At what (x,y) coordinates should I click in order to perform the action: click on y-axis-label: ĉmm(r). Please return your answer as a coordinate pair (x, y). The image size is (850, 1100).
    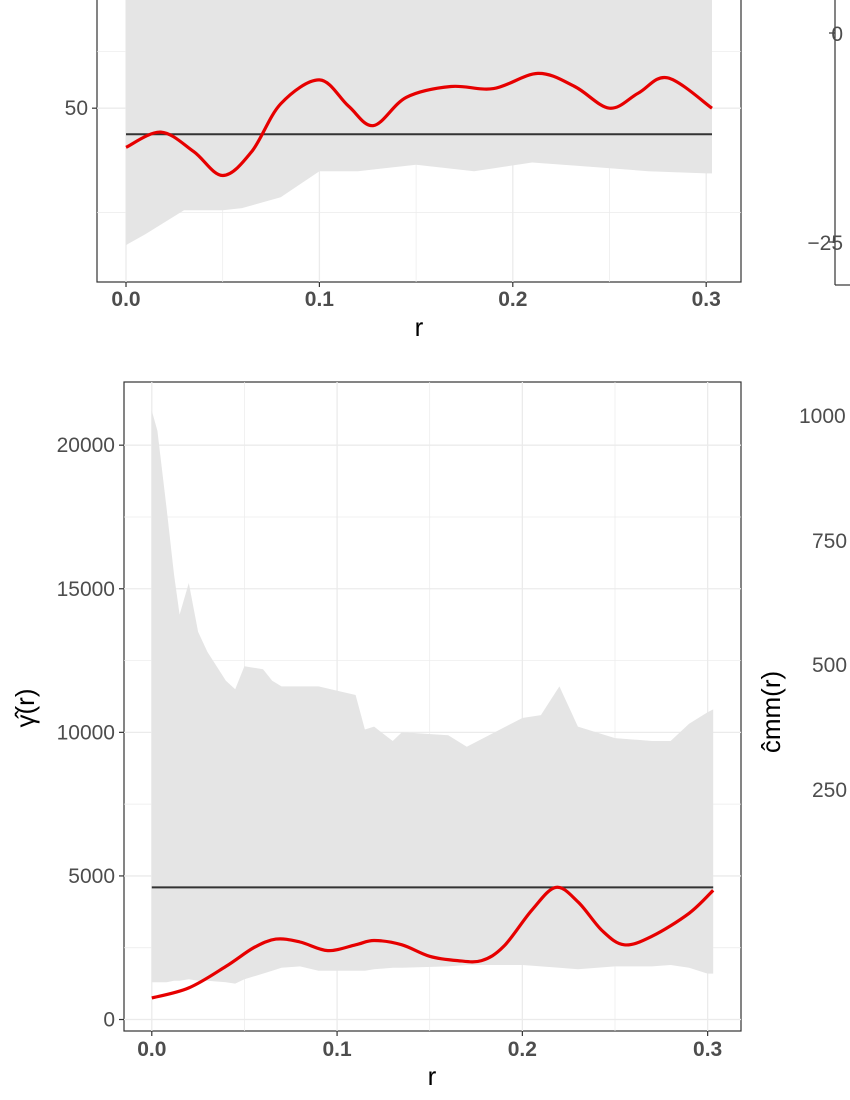
    Looking at the image, I should click on (771, 712).